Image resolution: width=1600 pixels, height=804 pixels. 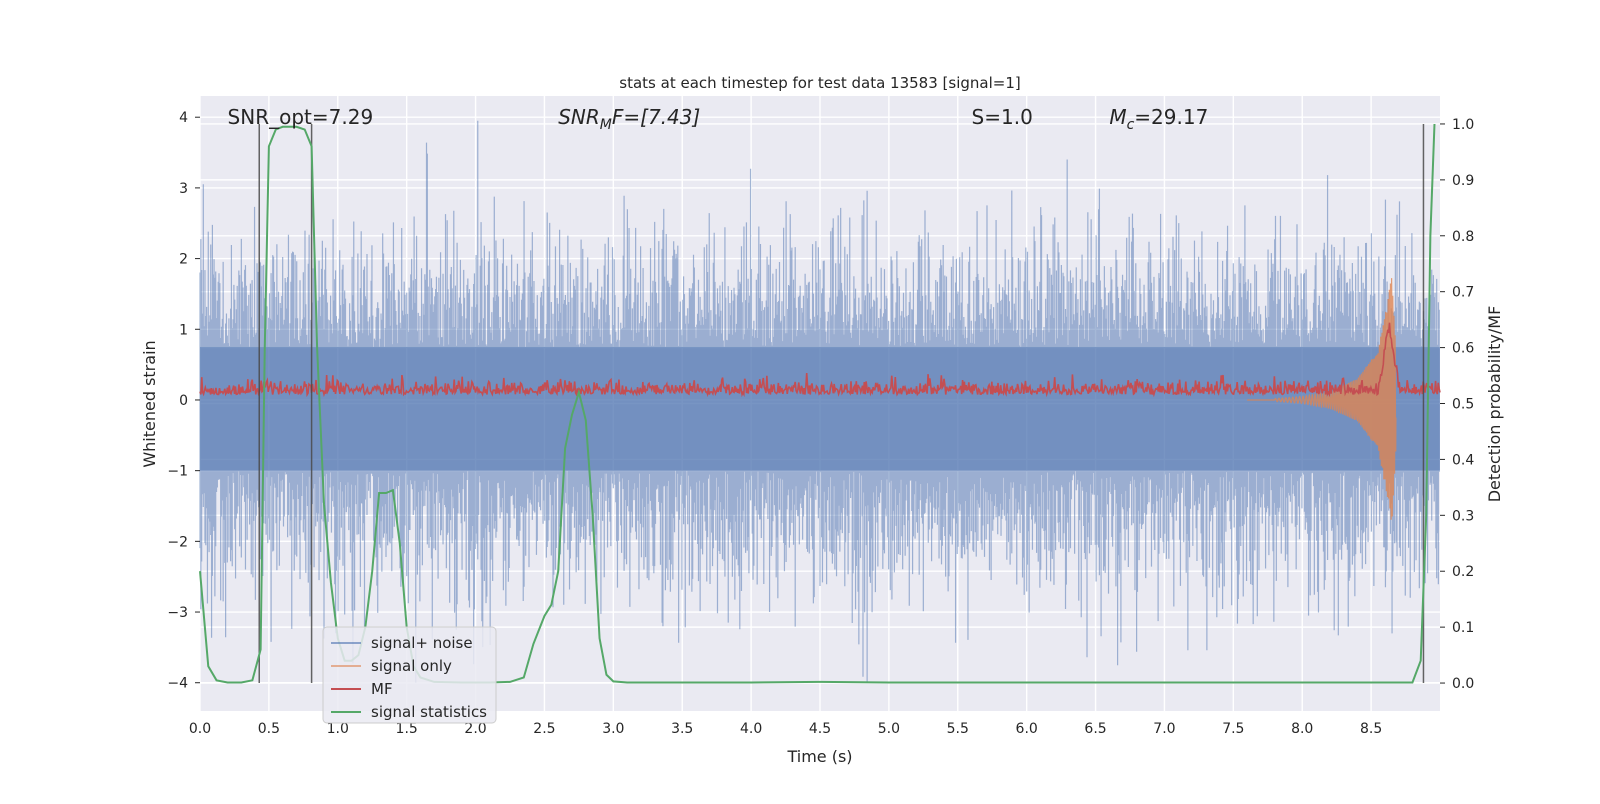 I want to click on y-left-tick-label: 2, so click(x=183, y=260).